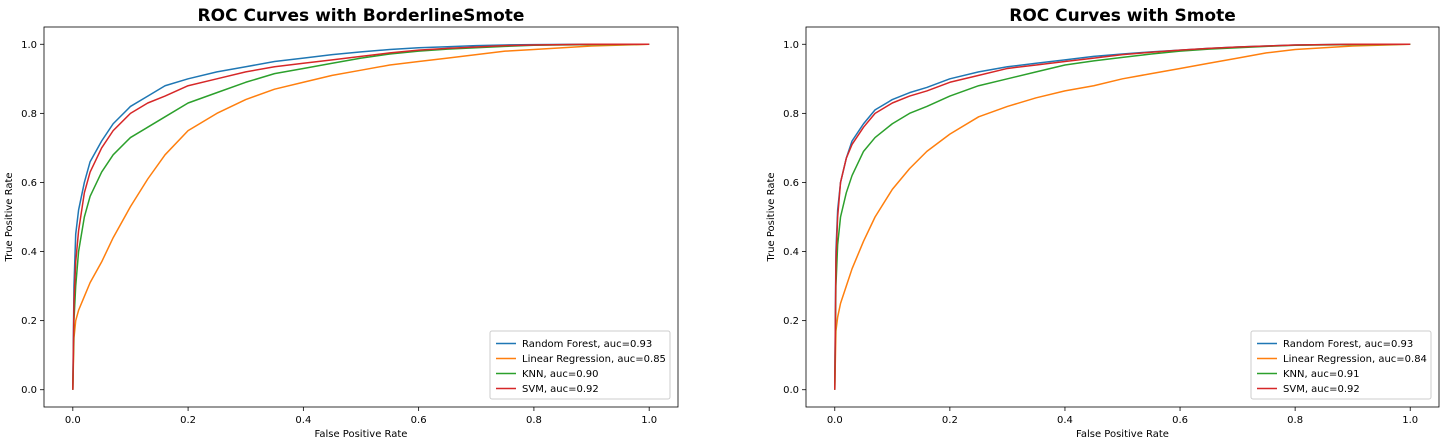 This screenshot has height=445, width=1446. Describe the element at coordinates (1355, 359) in the screenshot. I see `legend-entry: Linear Regression, auc=0.84` at that location.